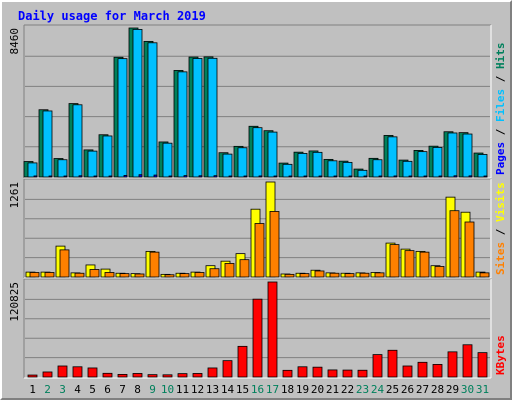  I want to click on x-tick-label: 5, so click(92, 389).